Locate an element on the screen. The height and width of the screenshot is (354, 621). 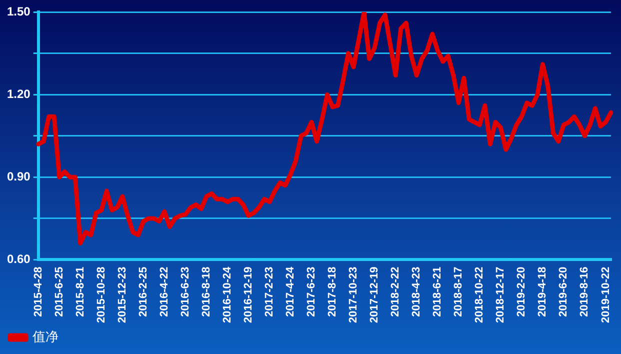
x-tick-label: 2016-12-19 is located at coordinates (248, 295).